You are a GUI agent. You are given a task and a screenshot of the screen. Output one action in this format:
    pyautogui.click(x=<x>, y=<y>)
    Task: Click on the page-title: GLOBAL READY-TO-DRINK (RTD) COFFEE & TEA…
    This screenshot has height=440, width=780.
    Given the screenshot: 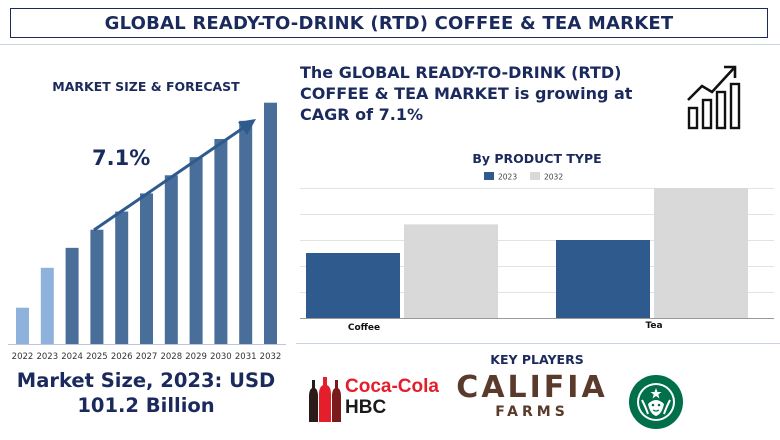 What is the action you would take?
    pyautogui.click(x=389, y=23)
    